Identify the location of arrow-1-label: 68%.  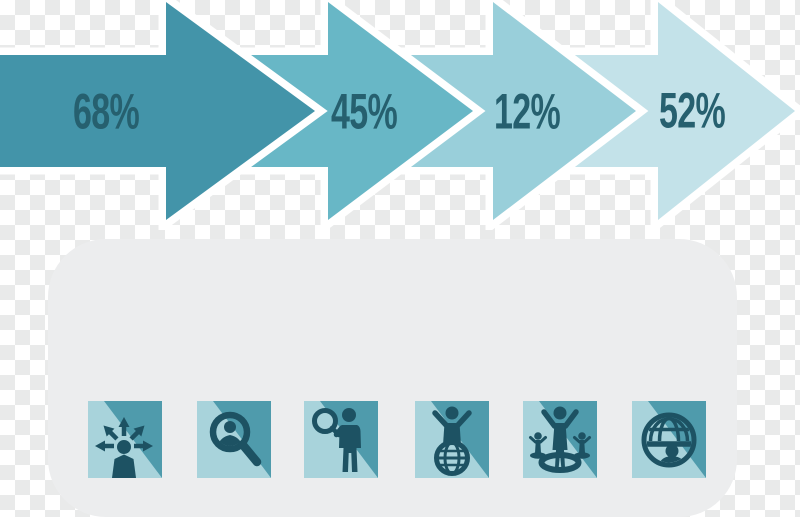
(106, 111).